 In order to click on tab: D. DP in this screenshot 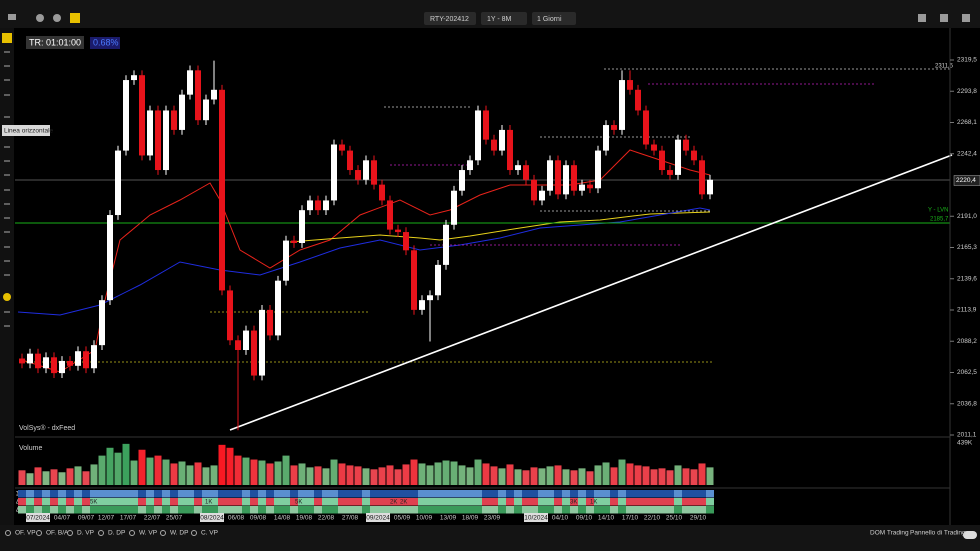, I will do `click(116, 533)`.